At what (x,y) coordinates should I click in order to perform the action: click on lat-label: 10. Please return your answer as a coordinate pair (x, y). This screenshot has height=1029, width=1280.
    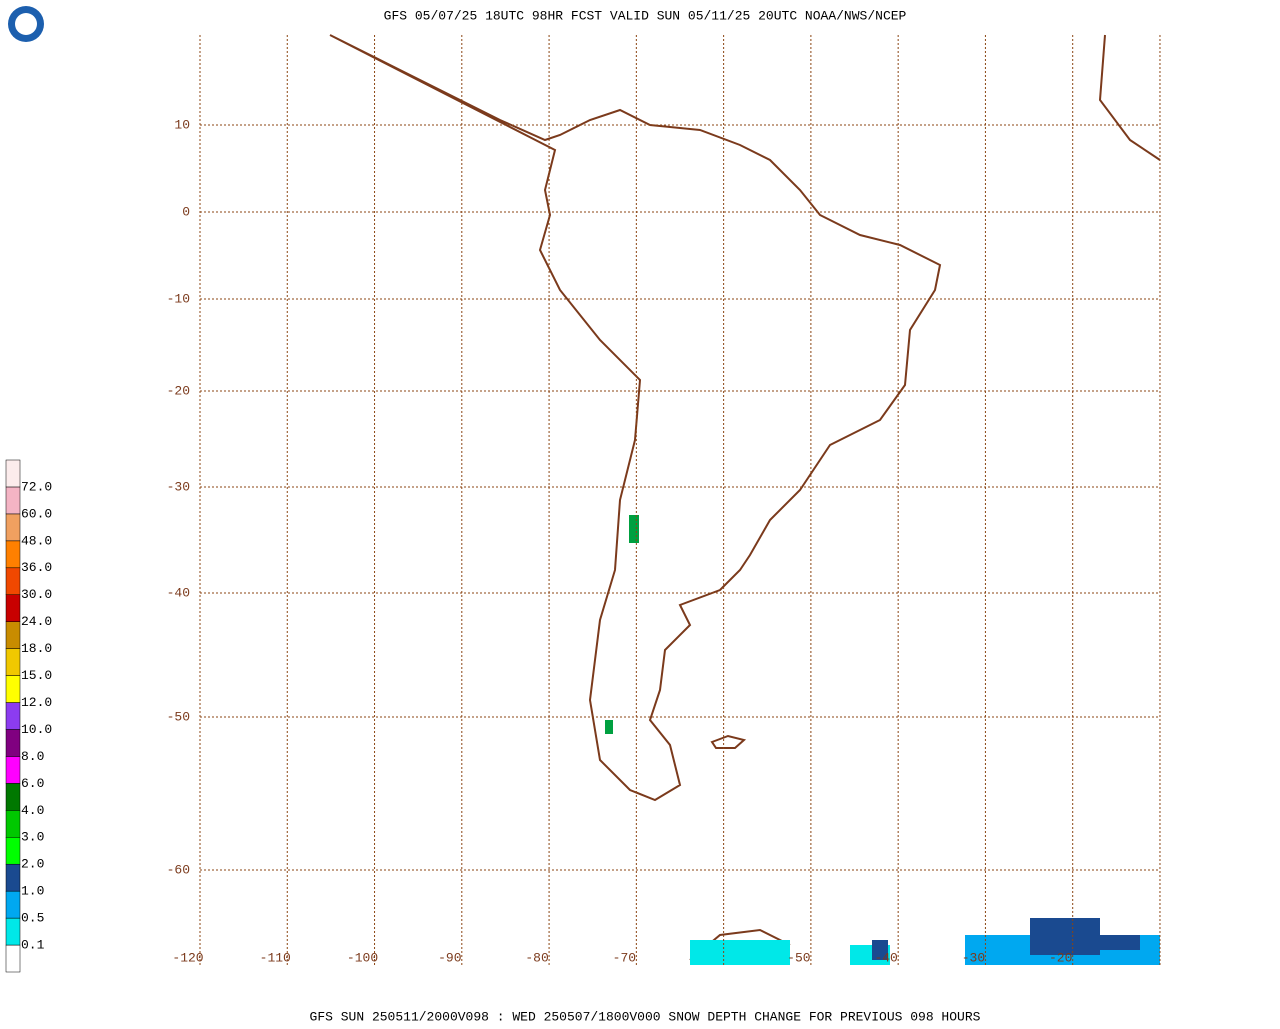
    Looking at the image, I should click on (182, 124).